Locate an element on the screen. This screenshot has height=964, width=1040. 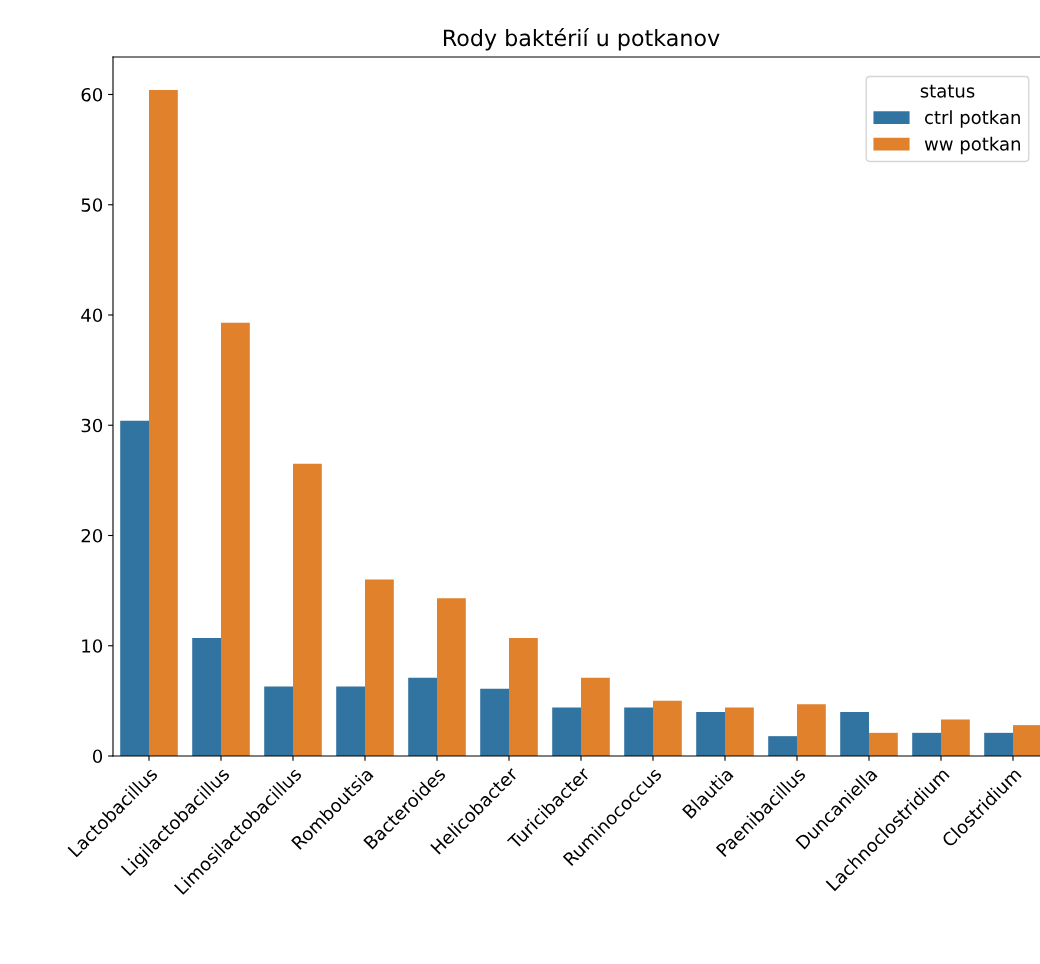
y-tick-label: 20 is located at coordinates (92, 535).